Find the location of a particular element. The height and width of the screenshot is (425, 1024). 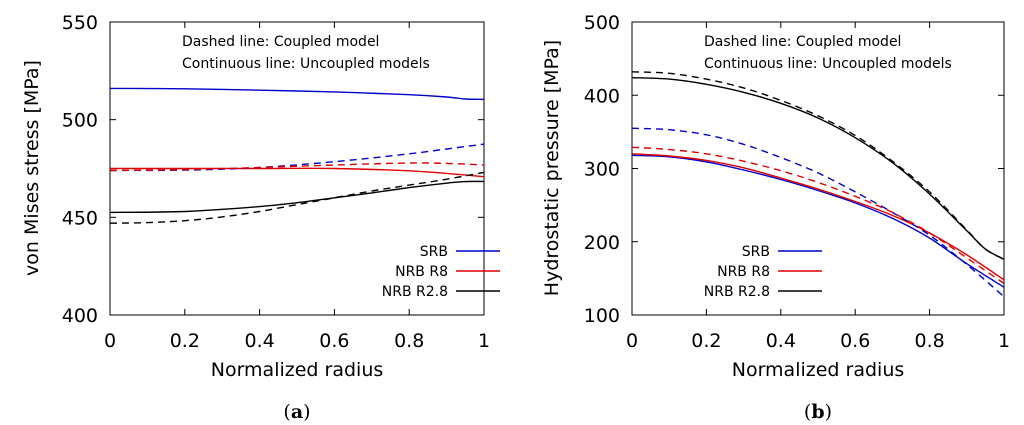

y-tick-label: 300 is located at coordinates (602, 170).